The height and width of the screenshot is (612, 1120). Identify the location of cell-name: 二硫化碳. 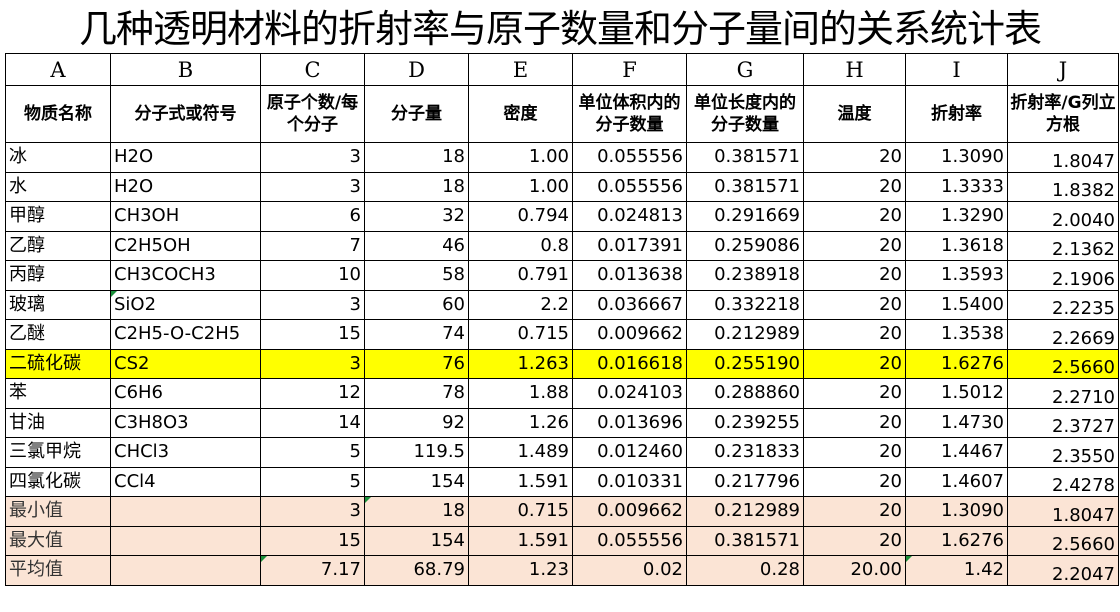
(58, 363).